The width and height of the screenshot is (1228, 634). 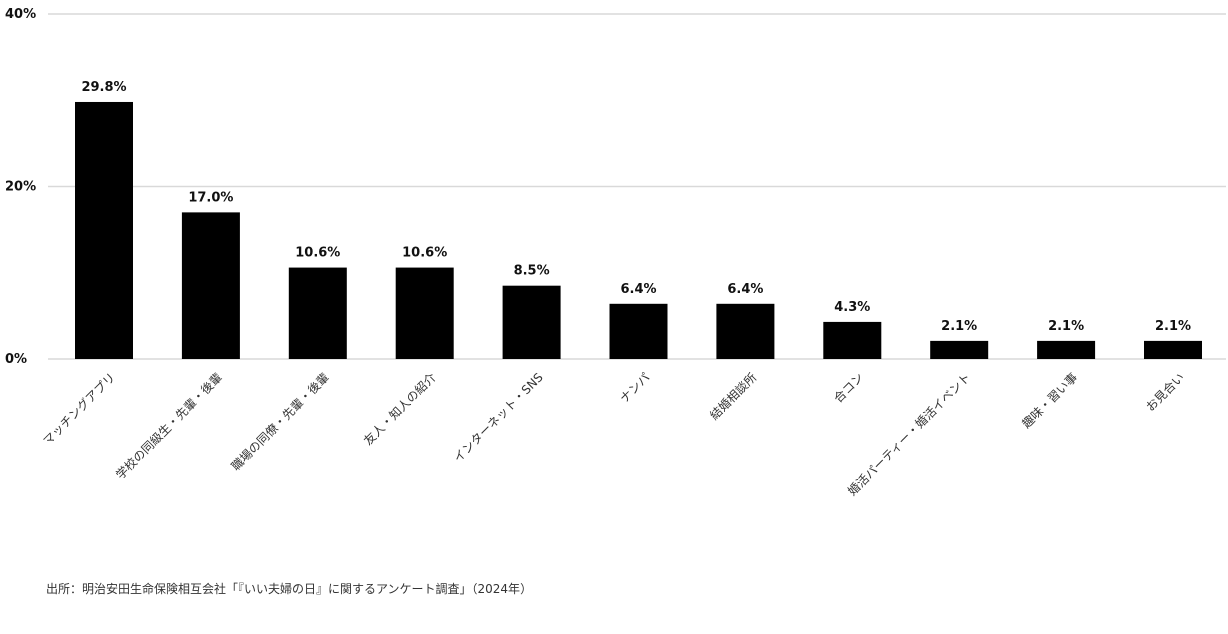 What do you see at coordinates (1165, 392) in the screenshot?
I see `category-label: お見合い` at bounding box center [1165, 392].